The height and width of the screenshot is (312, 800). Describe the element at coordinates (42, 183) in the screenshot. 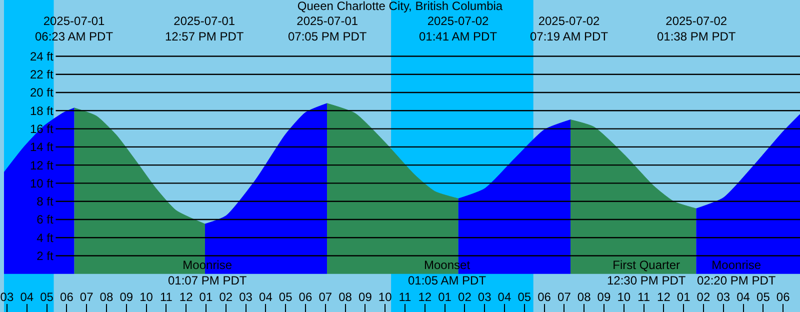

I see `y-tick-label: 10 ft` at that location.